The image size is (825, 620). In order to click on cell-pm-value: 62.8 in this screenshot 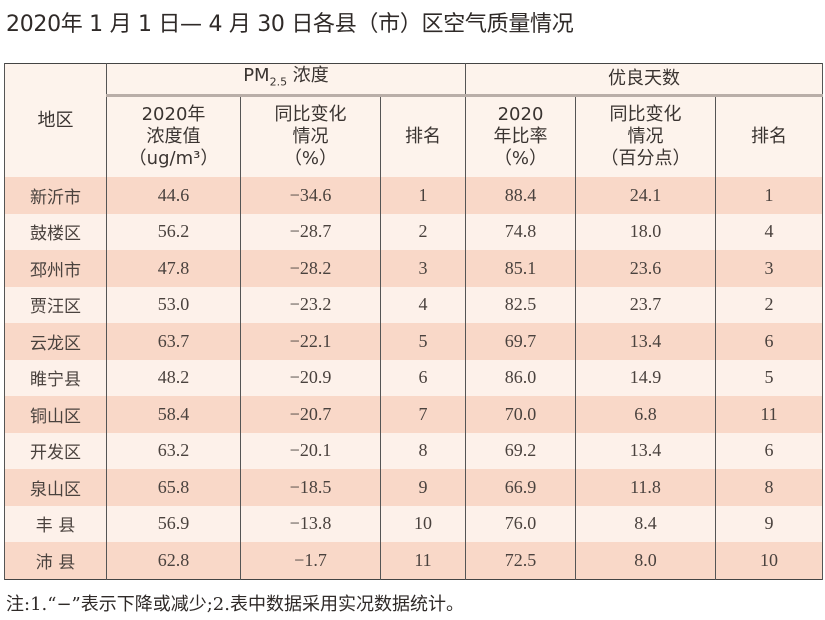, I will do `click(173, 560)`.